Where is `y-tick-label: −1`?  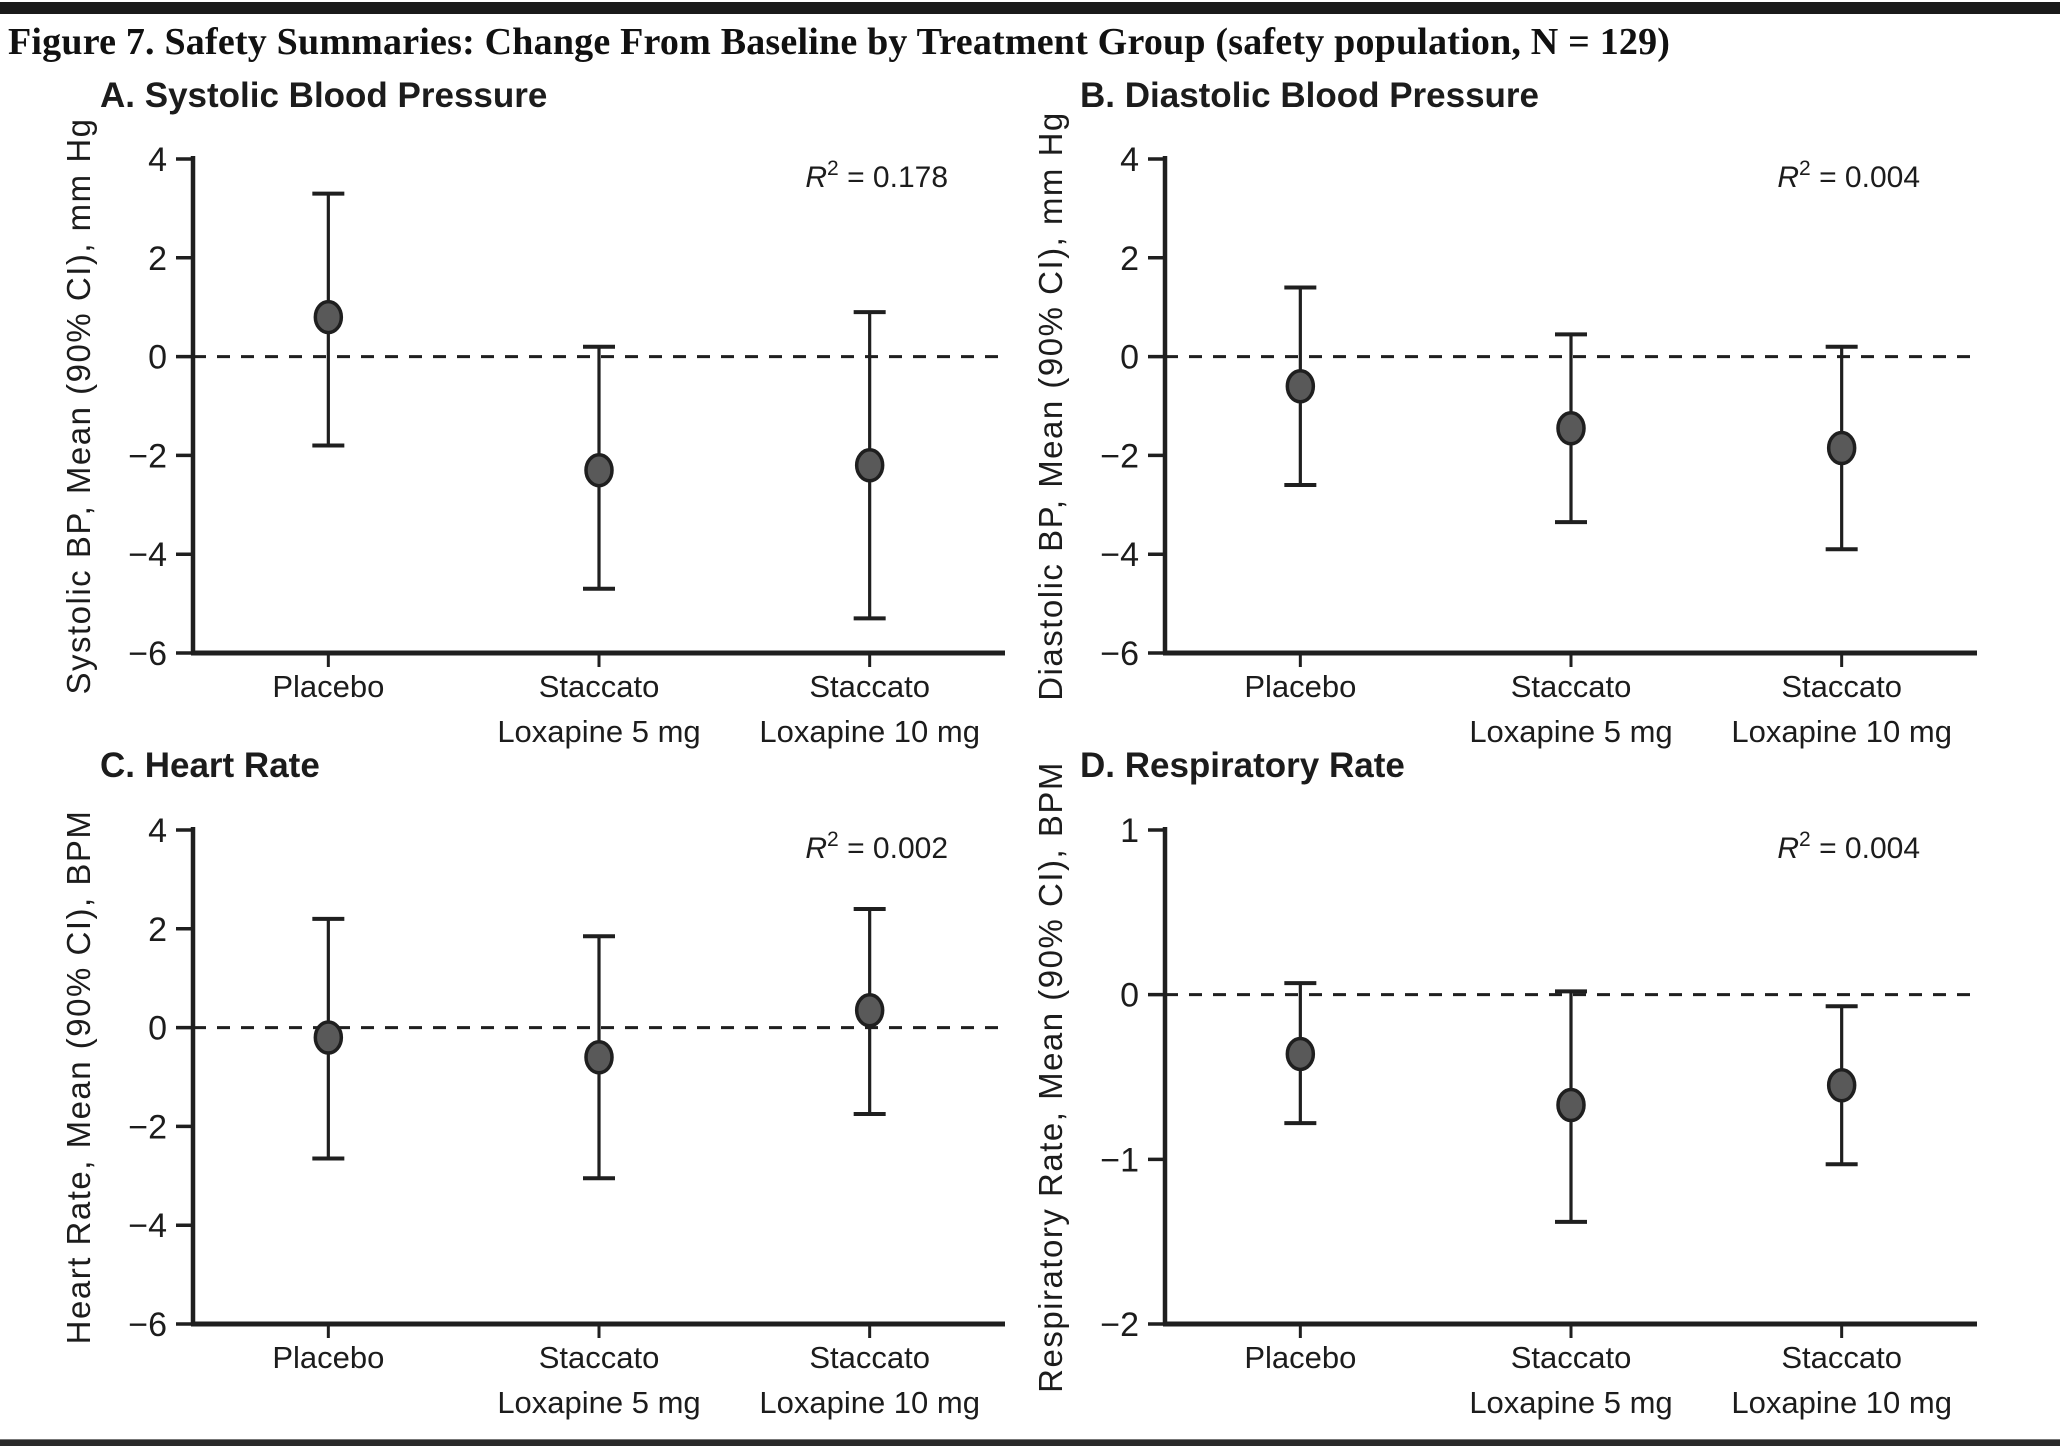
y-tick-label: −1 is located at coordinates (1119, 1160).